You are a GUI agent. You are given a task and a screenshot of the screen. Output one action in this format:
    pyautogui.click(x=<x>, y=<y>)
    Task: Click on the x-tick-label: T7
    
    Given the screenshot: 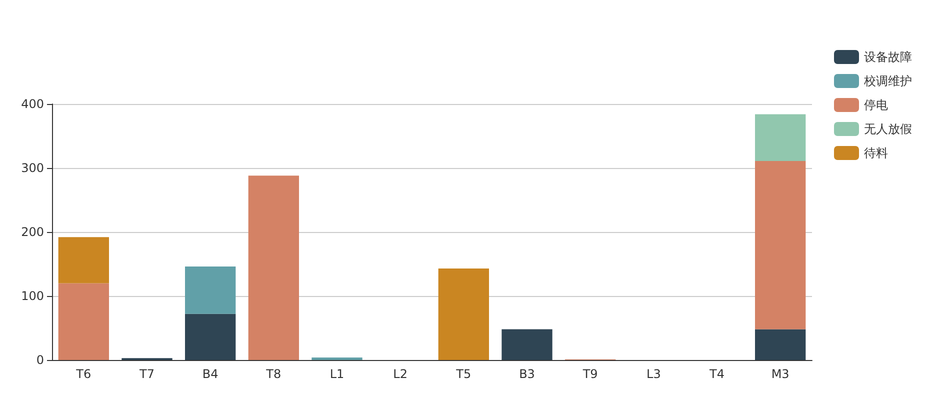 What is the action you would take?
    pyautogui.click(x=146, y=374)
    